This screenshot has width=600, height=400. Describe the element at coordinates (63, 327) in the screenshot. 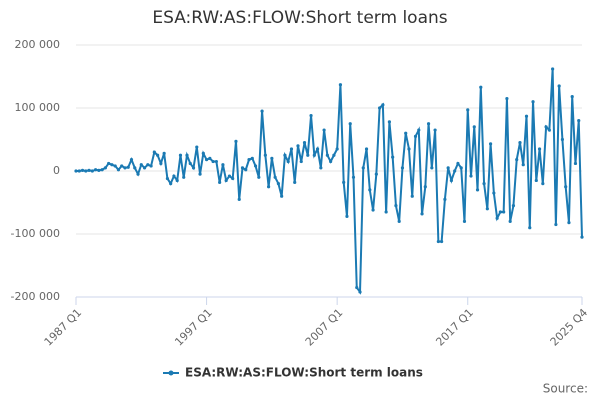

I see `x-tick-label: 1987 Q1` at that location.